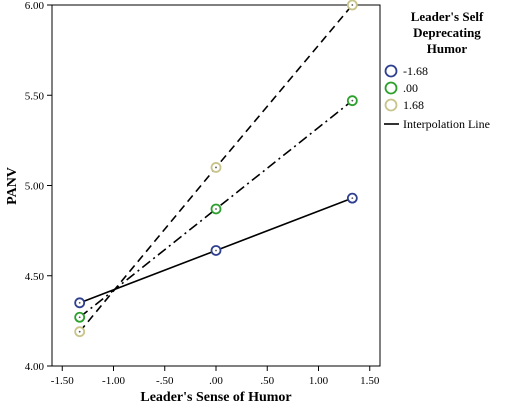 The image size is (510, 409). Describe the element at coordinates (35, 96) in the screenshot. I see `y-tick-label: 5.50` at that location.